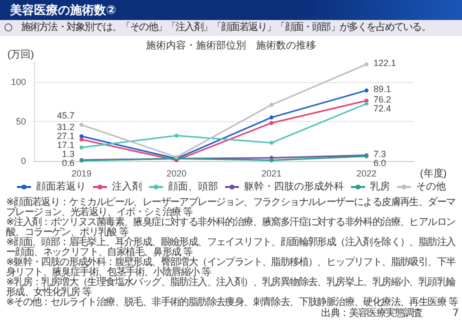 This screenshot has width=462, height=320. What do you see at coordinates (65, 145) in the screenshot?
I see `data-label: 17.1` at bounding box center [65, 145].